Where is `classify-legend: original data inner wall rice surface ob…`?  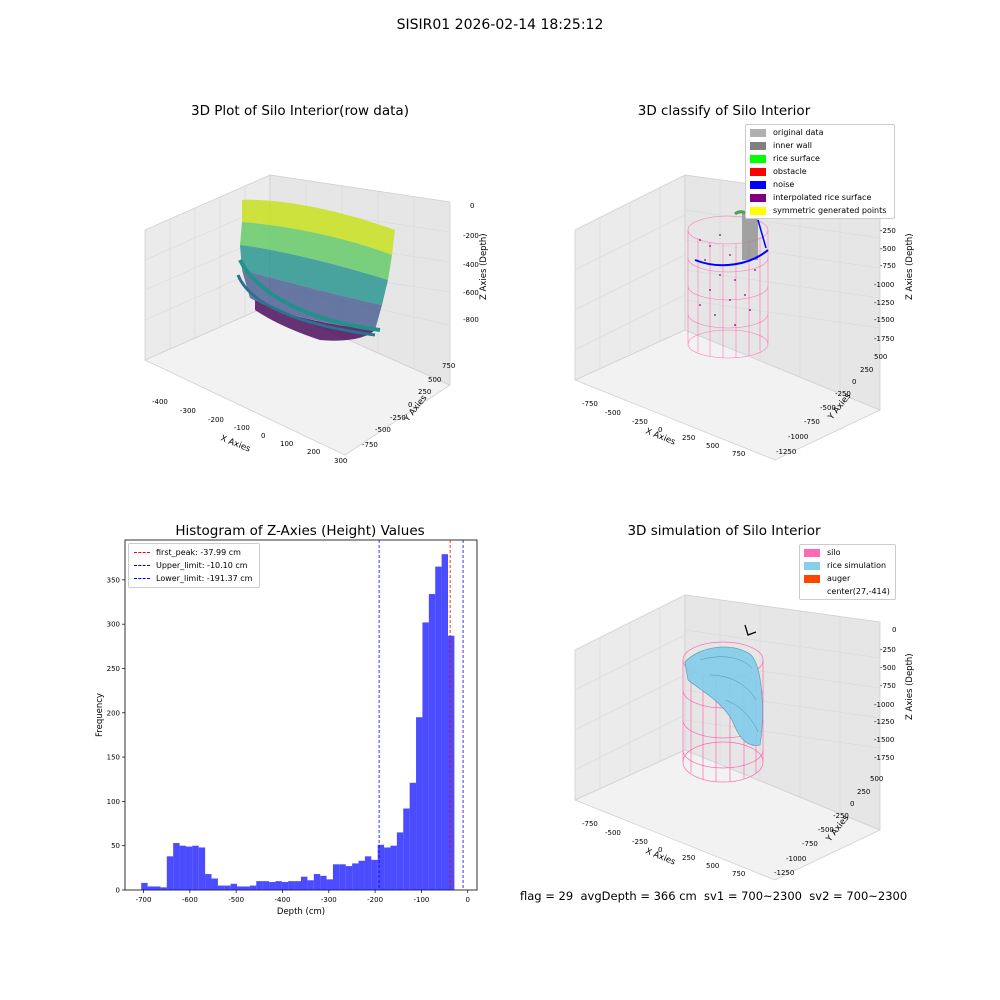
classify-legend: original data inner wall rice surface ob… is located at coordinates (820, 171).